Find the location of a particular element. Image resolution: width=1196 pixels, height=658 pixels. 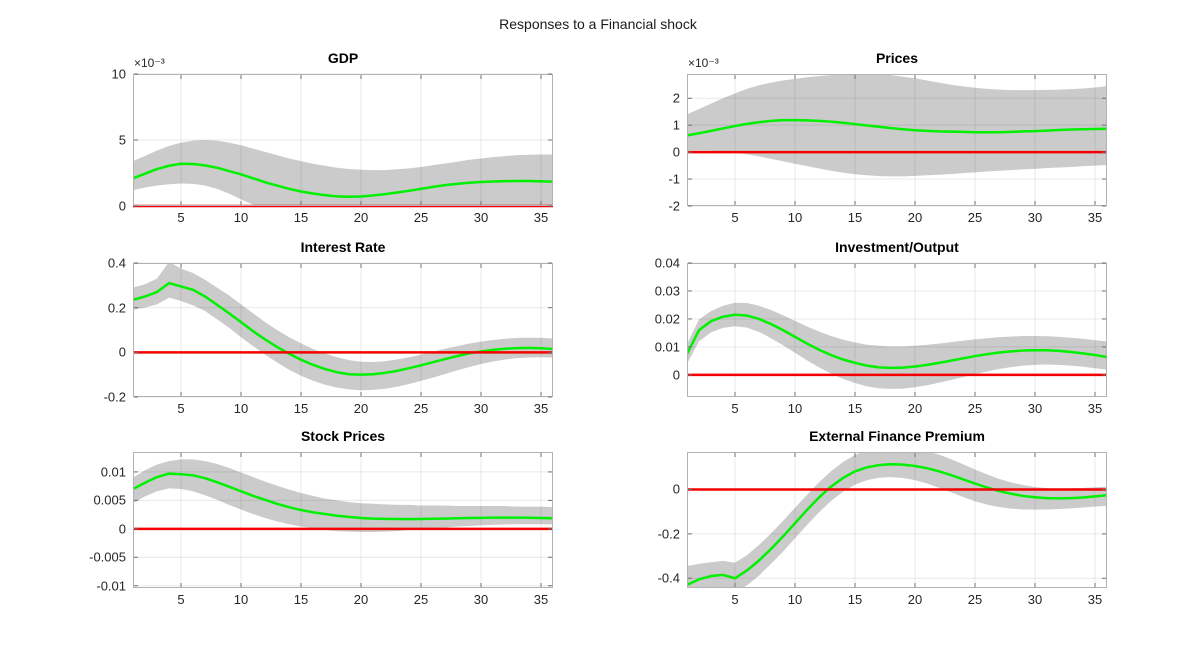

y-tick-label: 5 is located at coordinates (122, 140).